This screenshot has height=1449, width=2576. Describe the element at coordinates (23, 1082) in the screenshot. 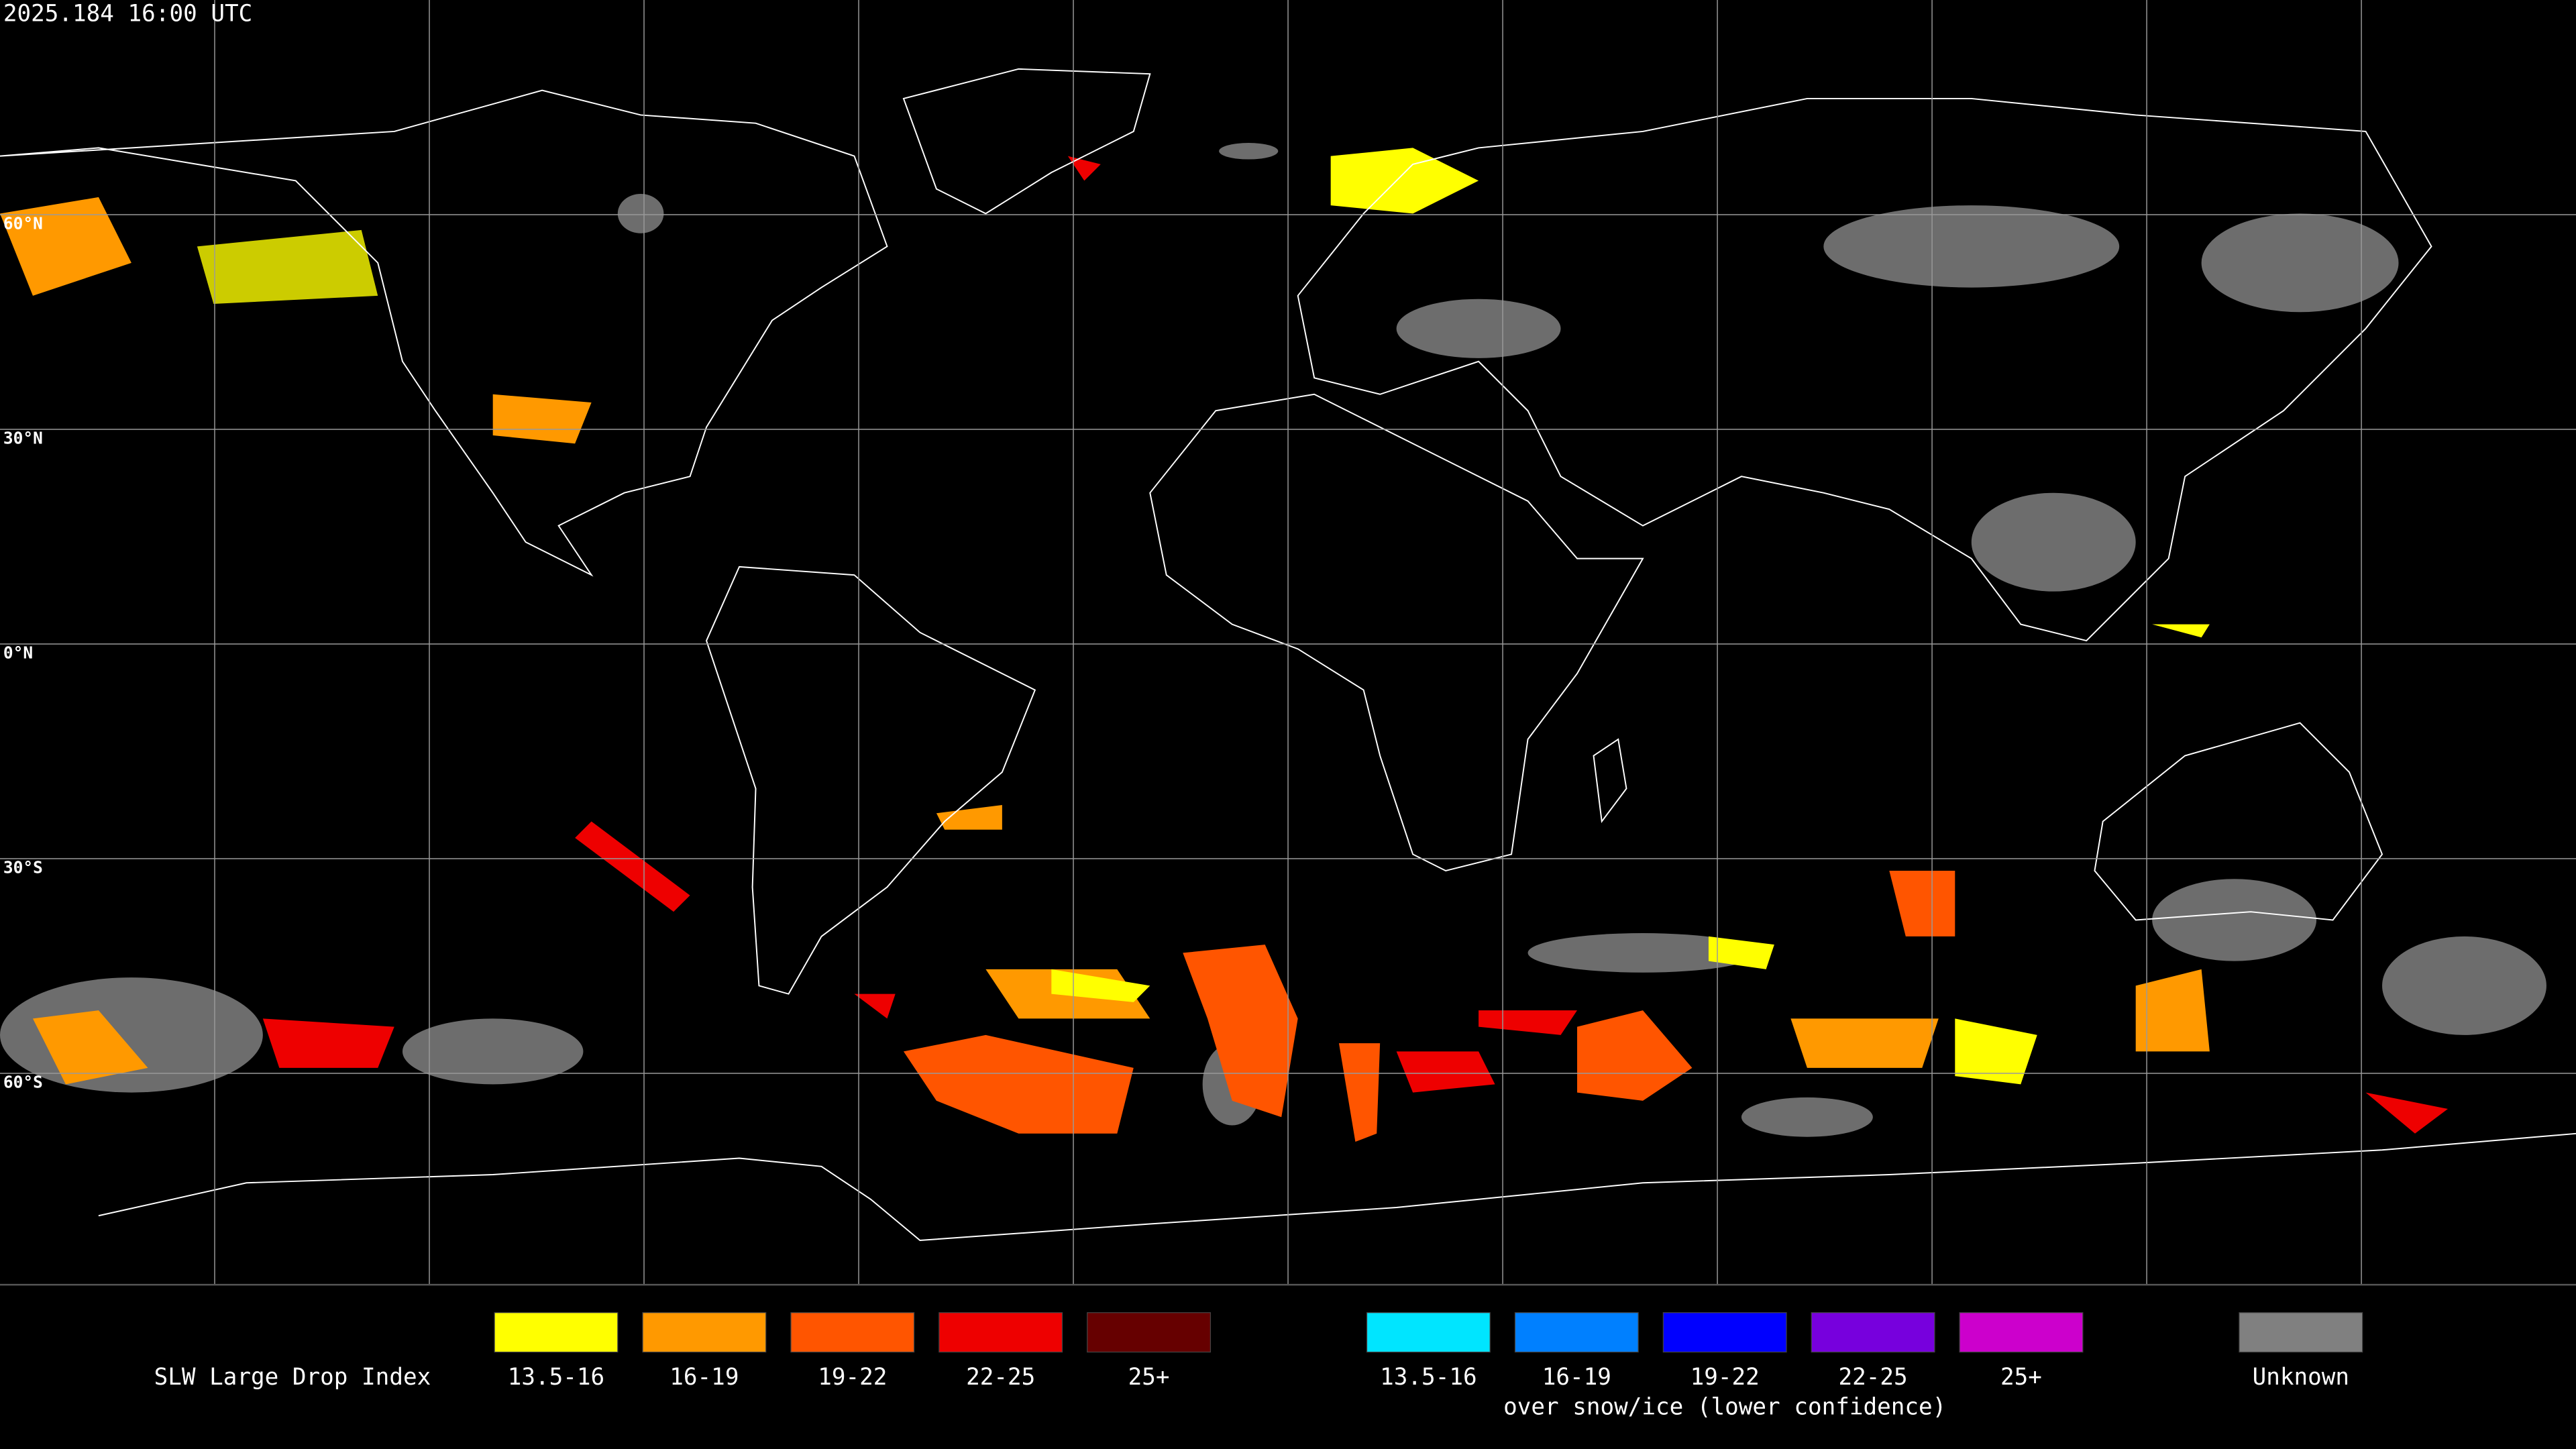

I see `latitude-label: 60°S` at that location.